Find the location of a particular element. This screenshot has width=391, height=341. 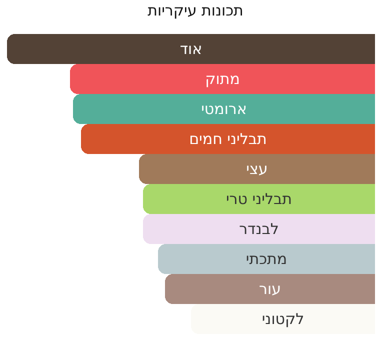

y-tick-label: תבליני חמים is located at coordinates (228, 139).